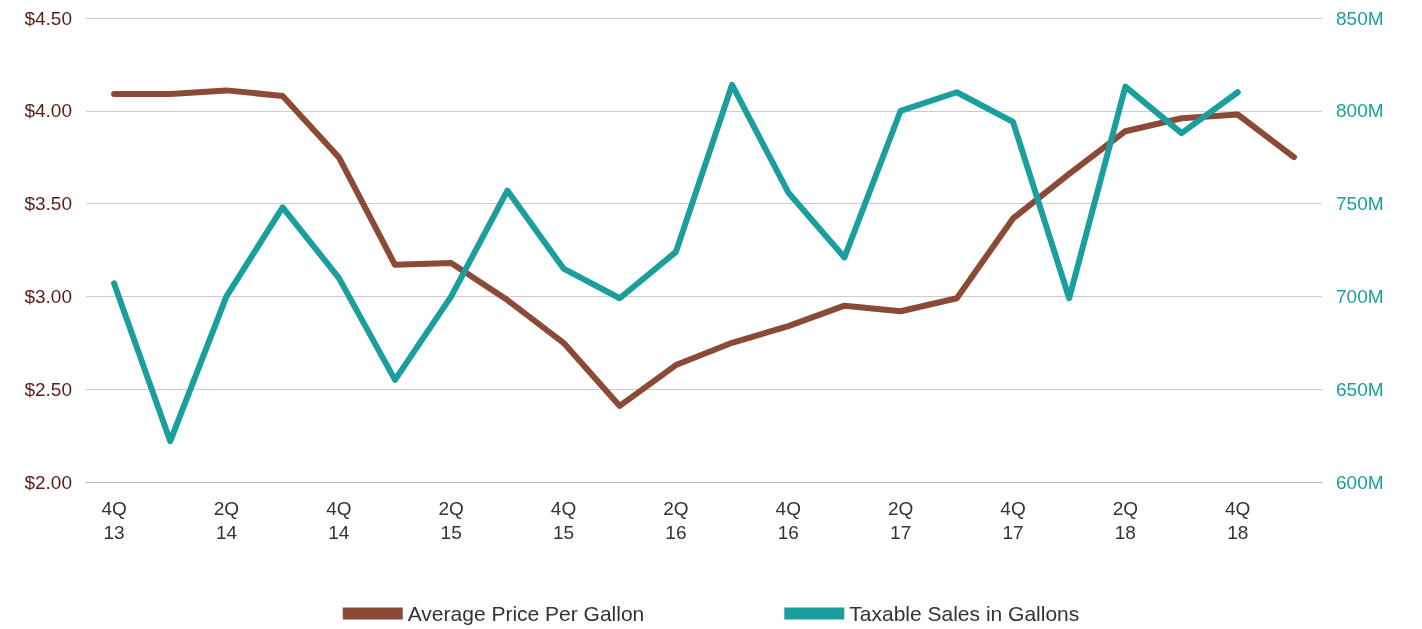  What do you see at coordinates (526, 613) in the screenshot?
I see `legend-label: Average Price Per Gallon` at bounding box center [526, 613].